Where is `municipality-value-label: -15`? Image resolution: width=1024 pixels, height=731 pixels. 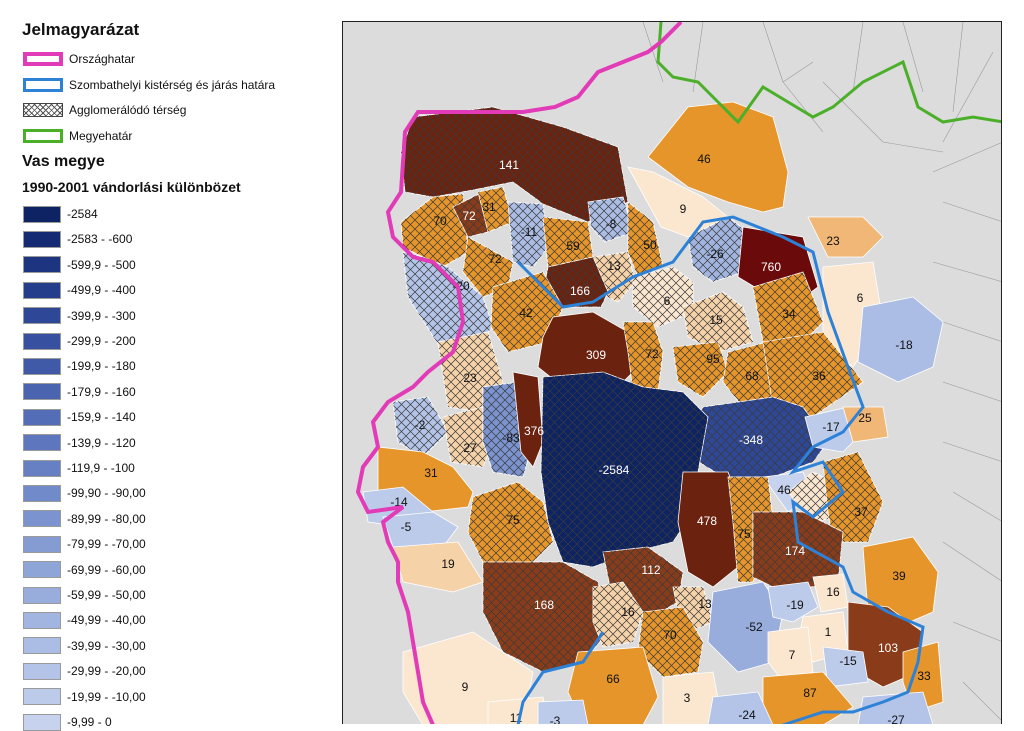 municipality-value-label: -15 is located at coordinates (848, 661).